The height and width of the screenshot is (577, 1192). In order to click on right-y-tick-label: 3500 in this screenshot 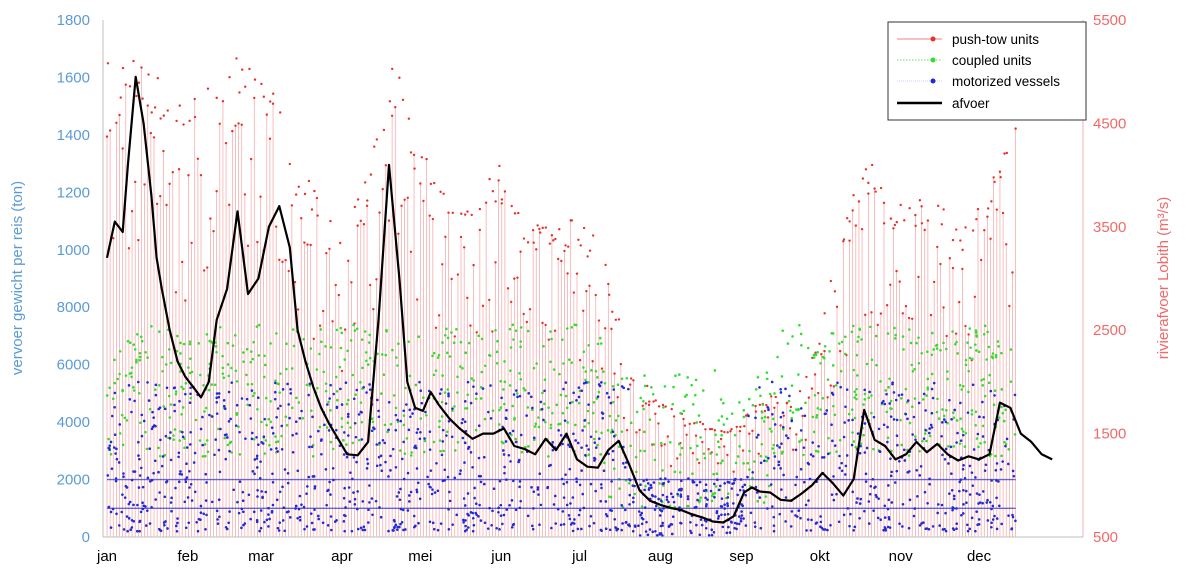, I will do `click(1109, 227)`.